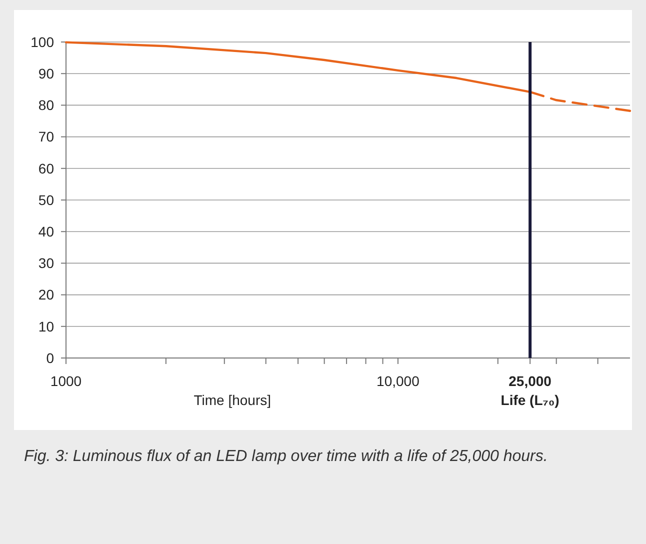 The height and width of the screenshot is (544, 646). I want to click on y-tick-label: 80, so click(46, 105).